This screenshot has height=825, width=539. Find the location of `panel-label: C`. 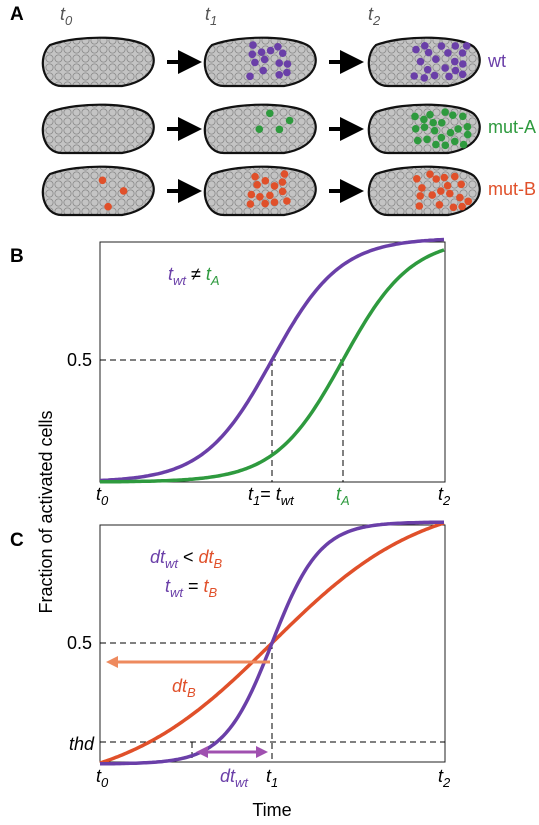

panel-label: C is located at coordinates (17, 540).